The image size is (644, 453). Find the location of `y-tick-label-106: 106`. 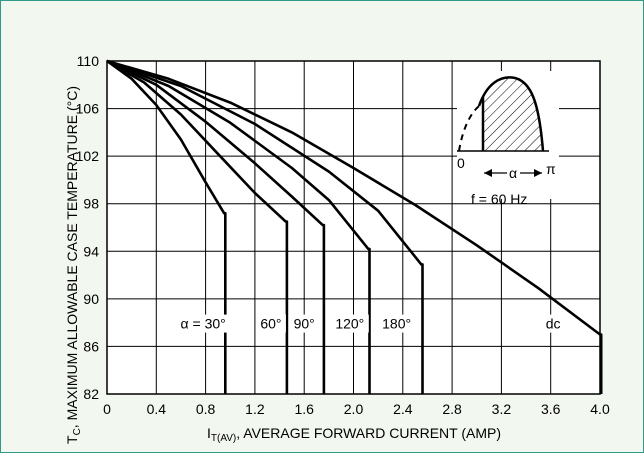

y-tick-label-106: 106 is located at coordinates (88, 109).